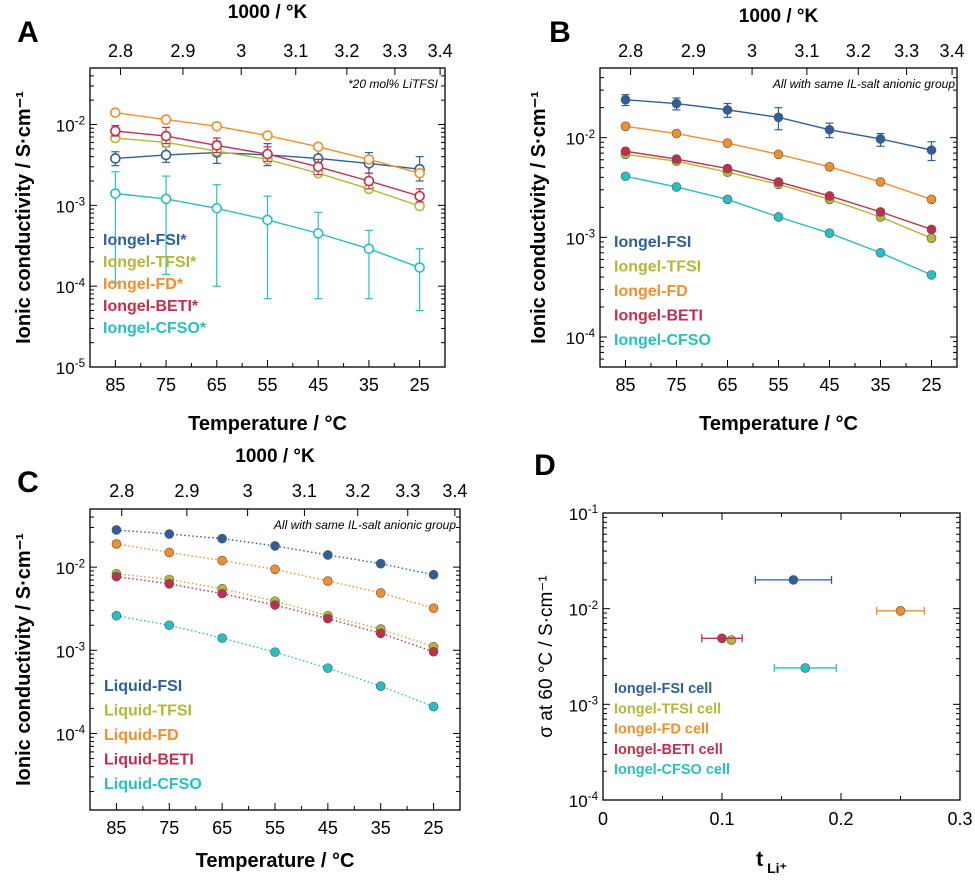 The width and height of the screenshot is (975, 885). What do you see at coordinates (304, 491) in the screenshot?
I see `top-tick-label: 3.1` at bounding box center [304, 491].